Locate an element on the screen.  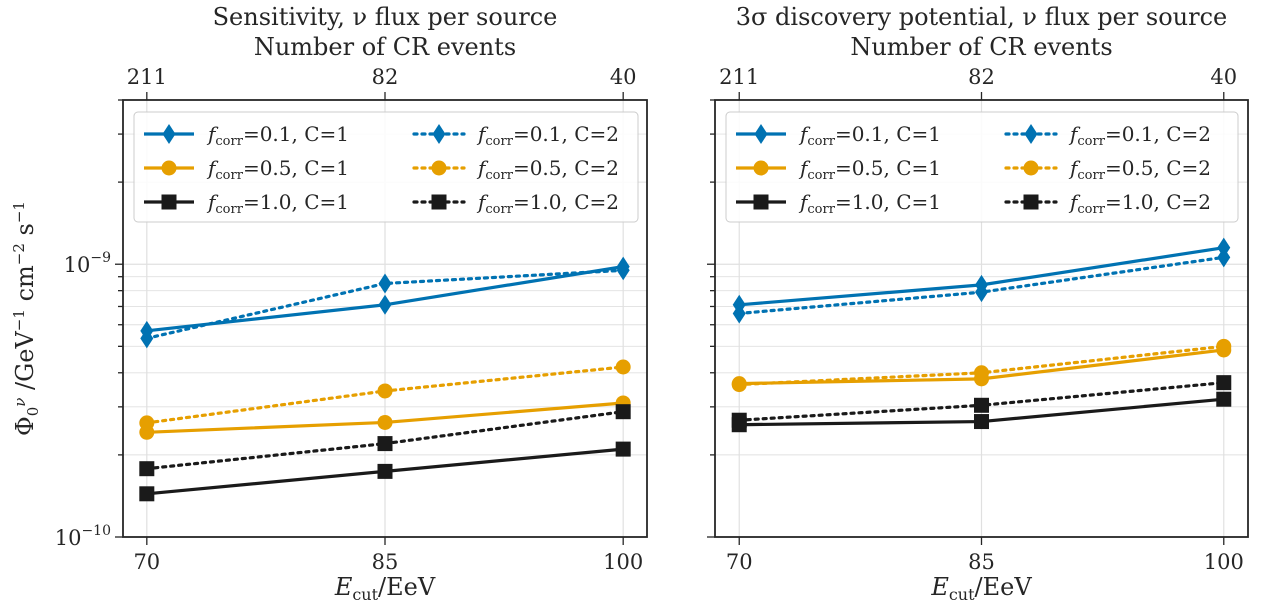
y-axis-title: Φ0ν /GeV−1 cm−2 s−1 is located at coordinates (26, 318).